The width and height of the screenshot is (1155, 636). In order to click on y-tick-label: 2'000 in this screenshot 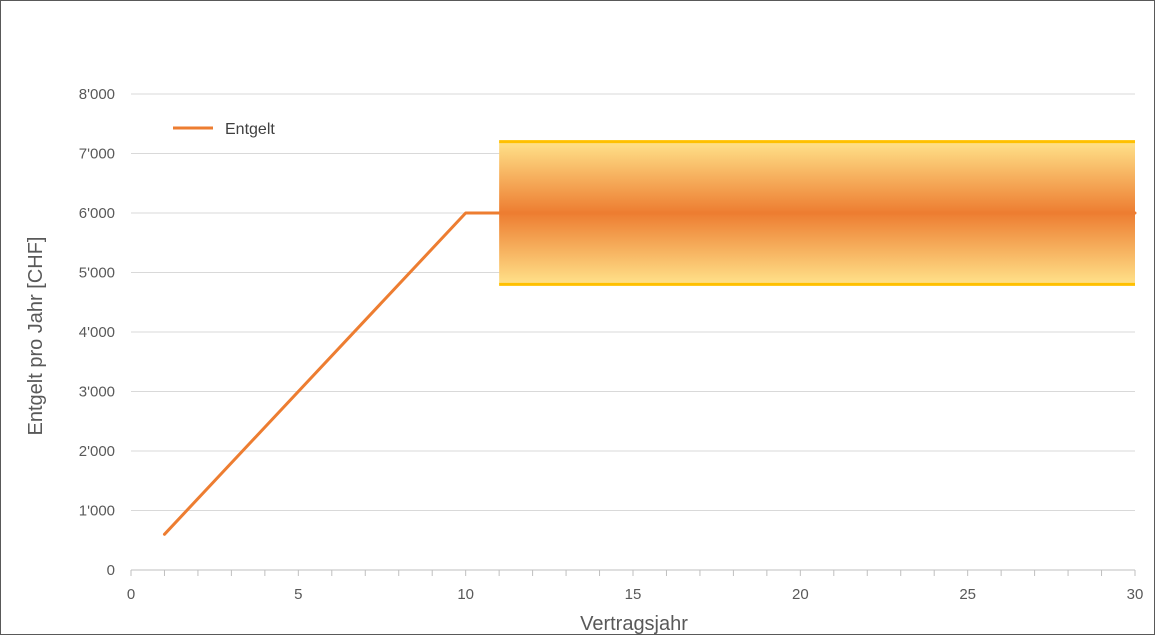, I will do `click(97, 451)`.